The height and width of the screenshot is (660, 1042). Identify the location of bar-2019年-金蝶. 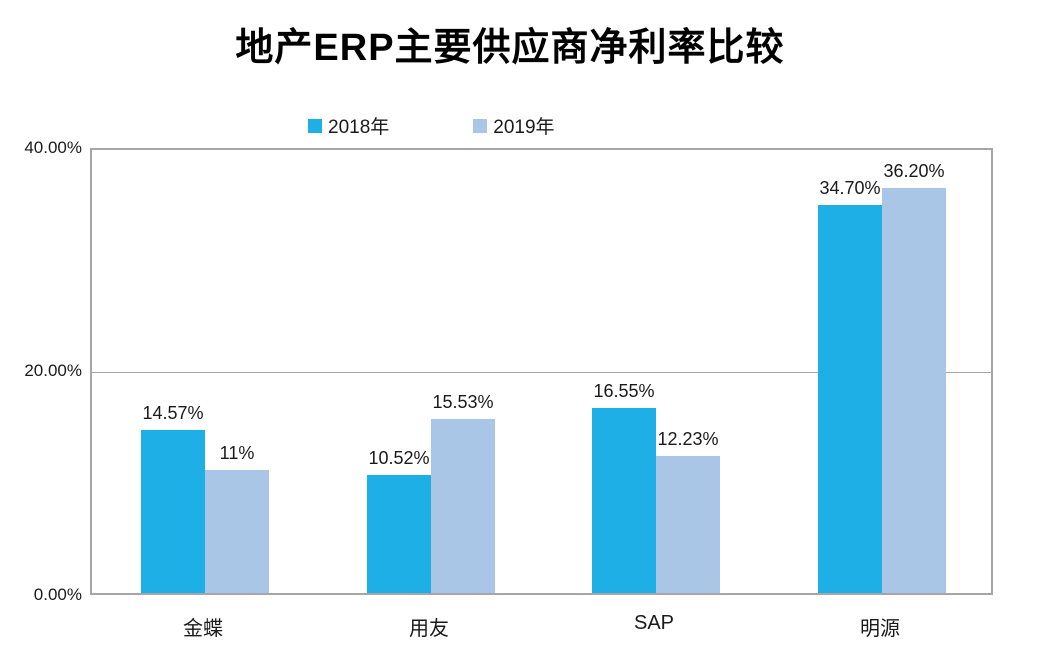
(237, 531).